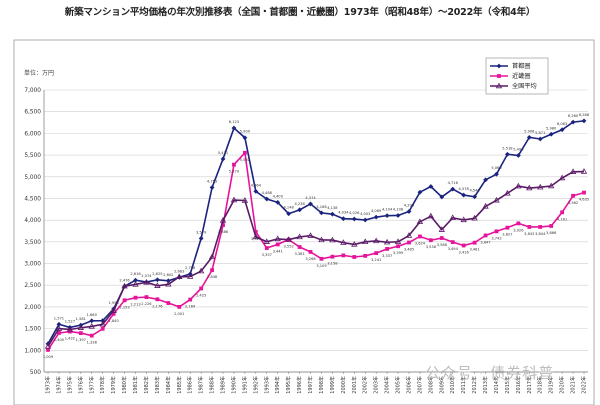 Image resolution: width=600 pixels, height=405 pixels. I want to click on y-tick-label: 5,000, so click(32, 178).